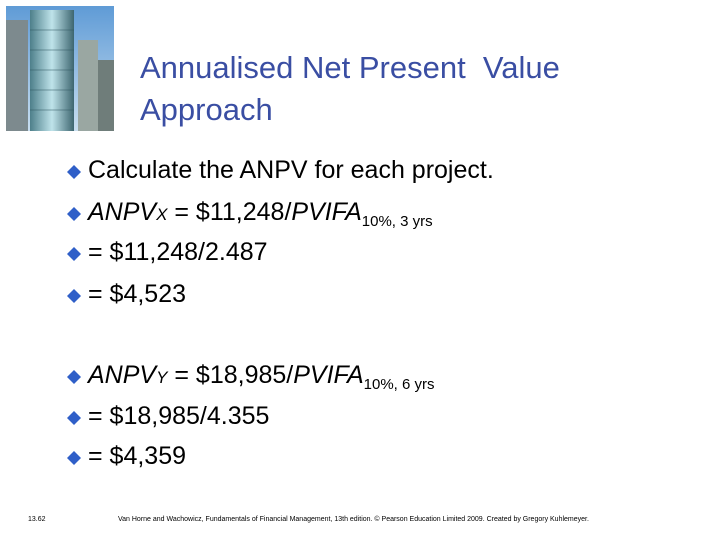 This screenshot has height=545, width=720. I want to click on factor-subscript: 10%, 6 yrs, so click(399, 384).